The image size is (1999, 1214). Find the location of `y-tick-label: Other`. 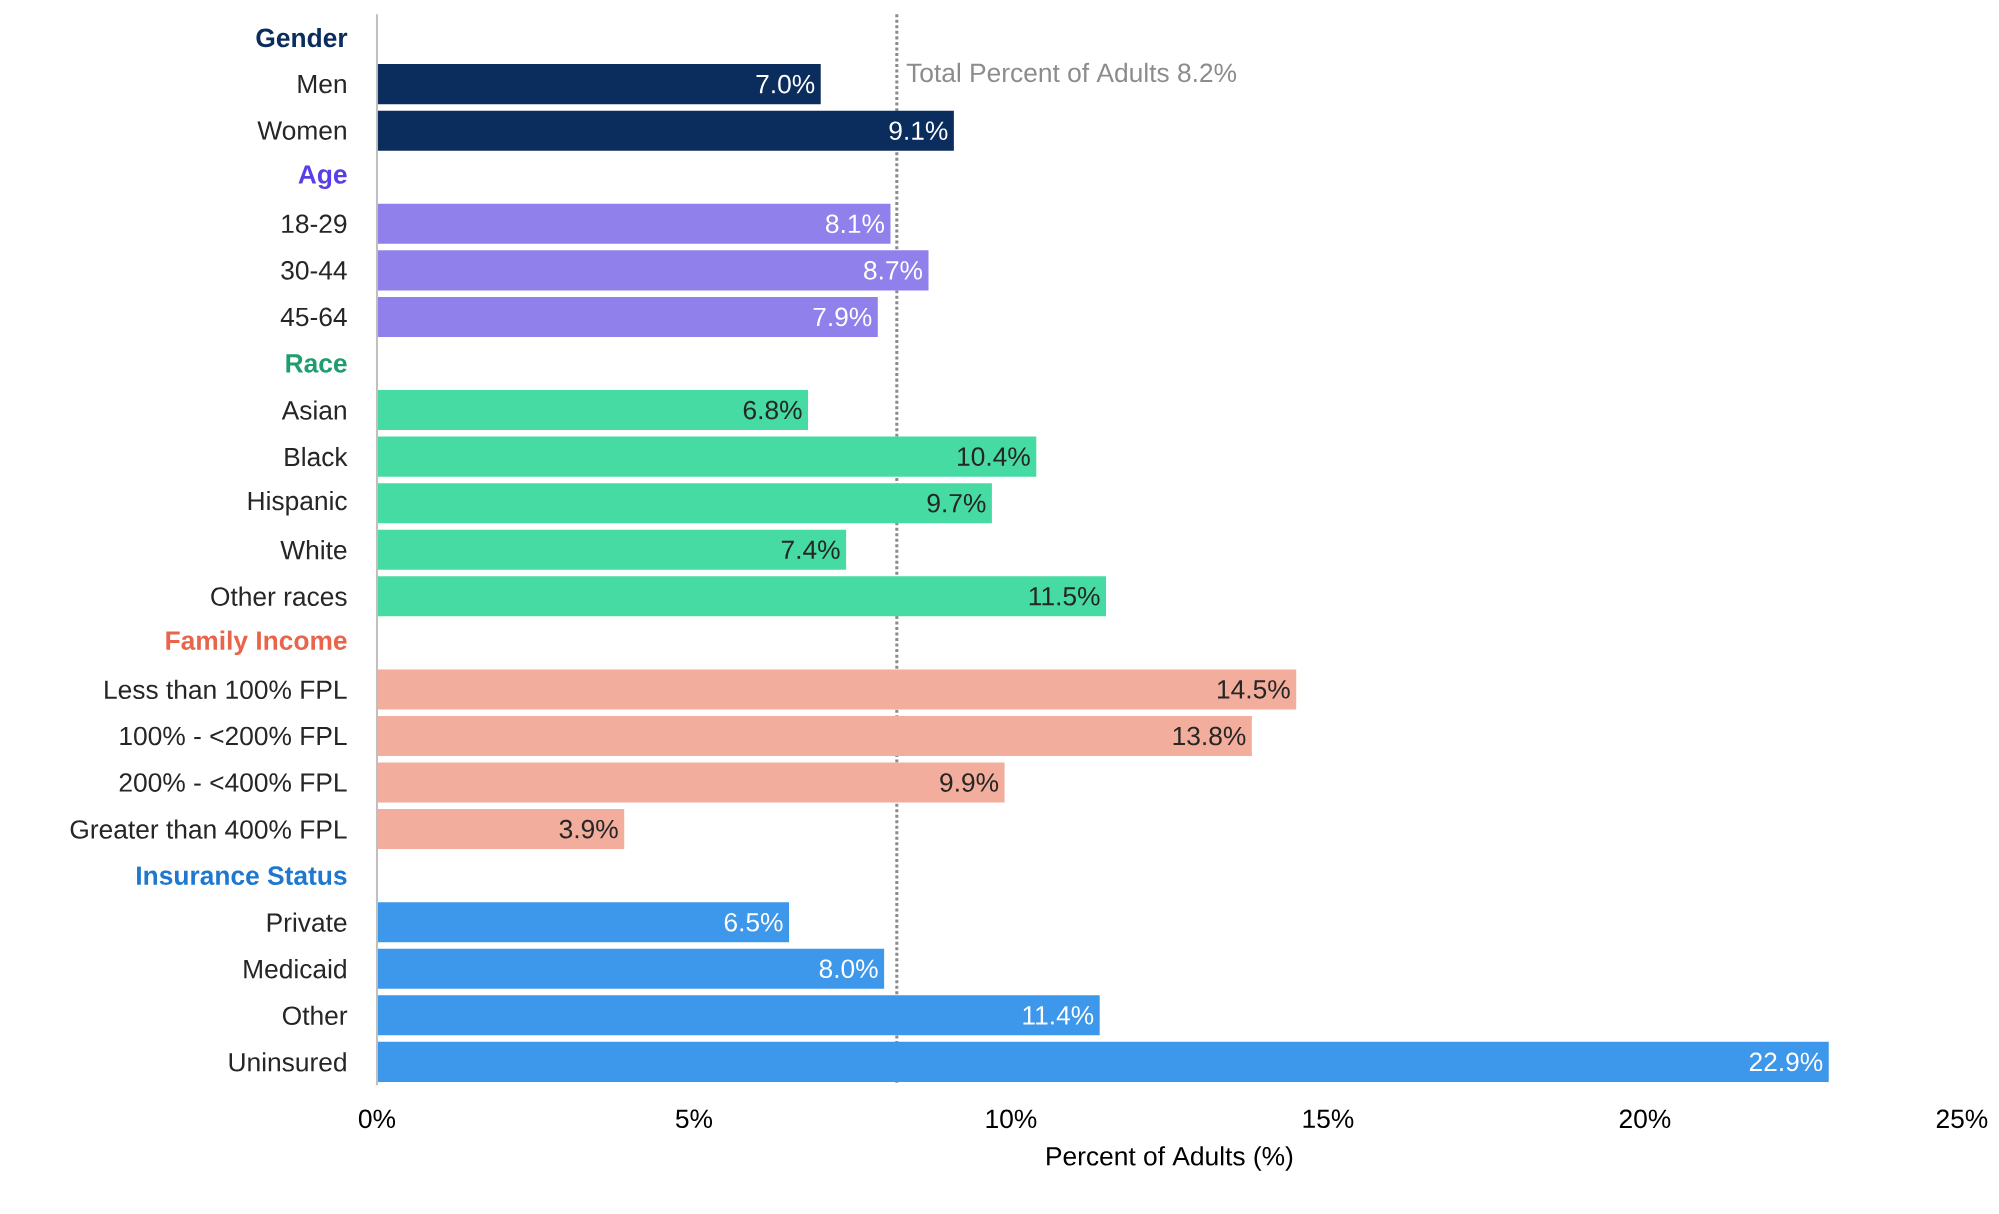

y-tick-label: Other is located at coordinates (315, 1015).